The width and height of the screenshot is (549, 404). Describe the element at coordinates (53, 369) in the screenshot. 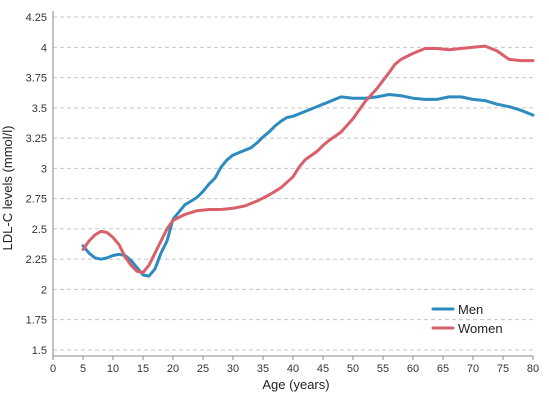

I see `x-tick-label: 0` at that location.